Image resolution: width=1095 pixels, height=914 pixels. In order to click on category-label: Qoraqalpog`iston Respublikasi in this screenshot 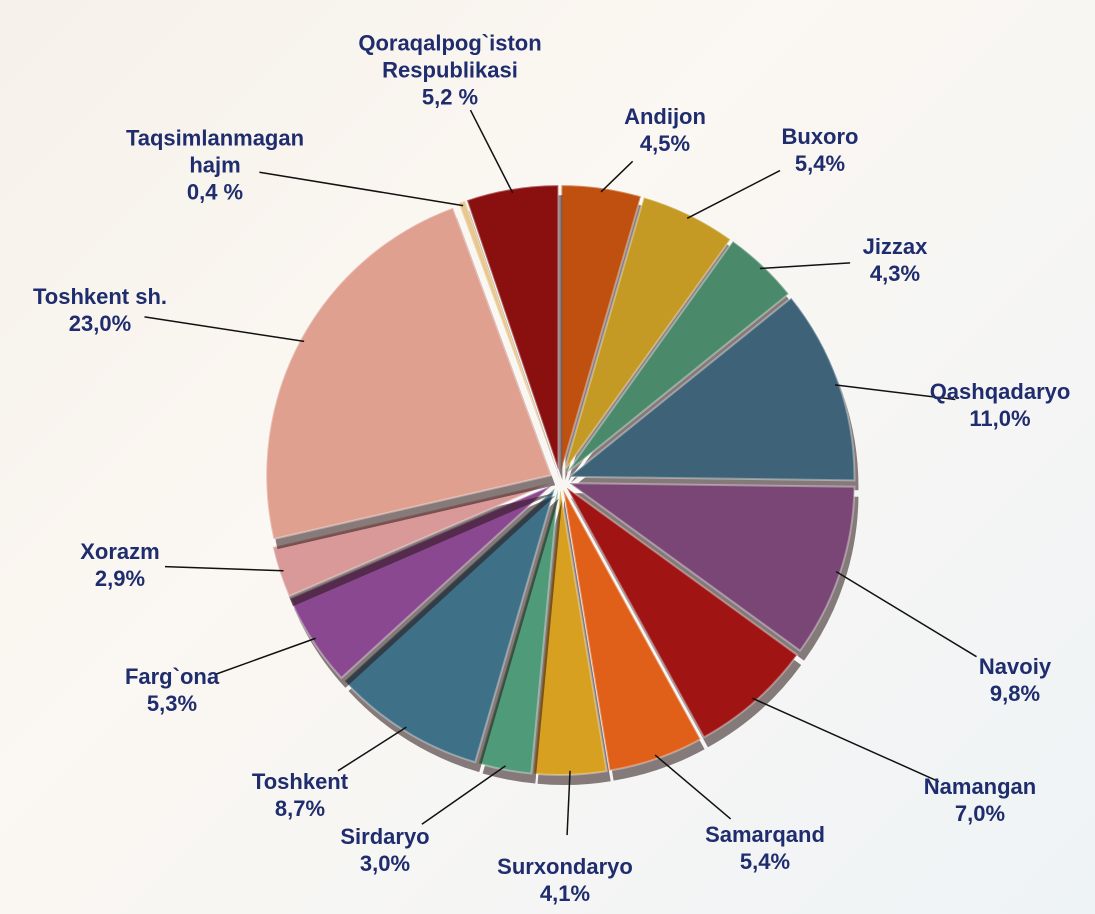, I will do `click(450, 56)`.